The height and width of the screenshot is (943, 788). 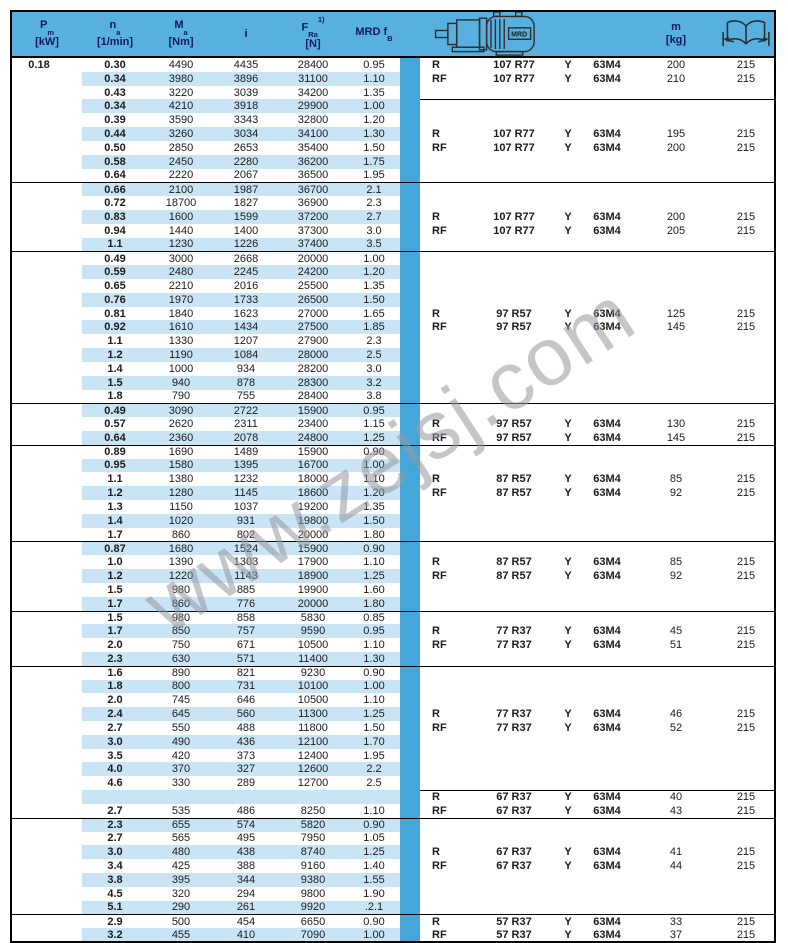 I want to click on cell-fra: 12600, so click(x=313, y=769).